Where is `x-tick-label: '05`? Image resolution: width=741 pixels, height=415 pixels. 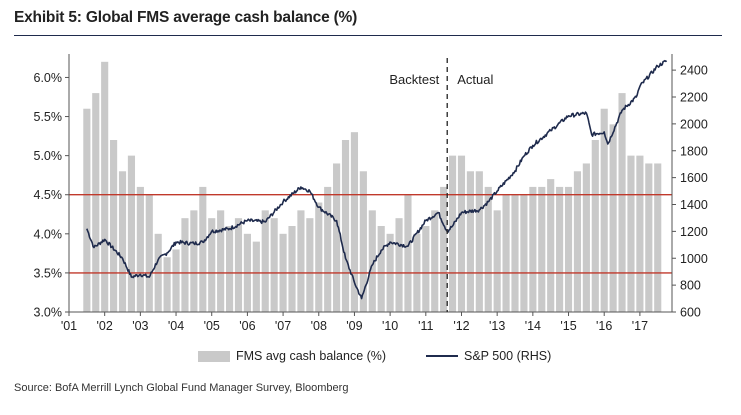 x-tick-label: '05 is located at coordinates (212, 326).